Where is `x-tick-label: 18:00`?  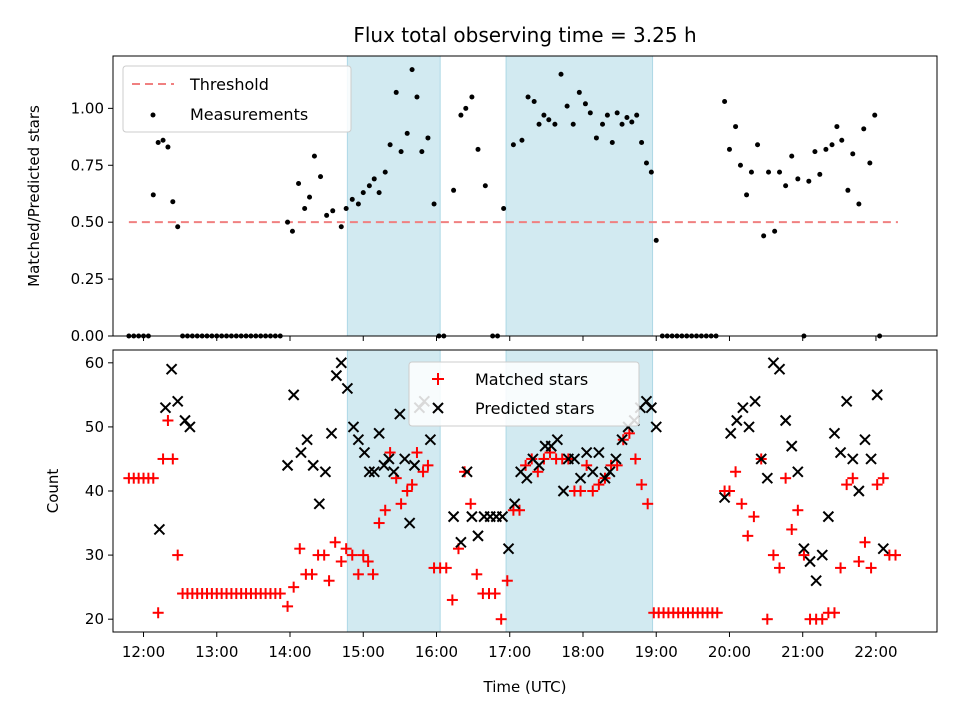 x-tick-label: 18:00 is located at coordinates (582, 652).